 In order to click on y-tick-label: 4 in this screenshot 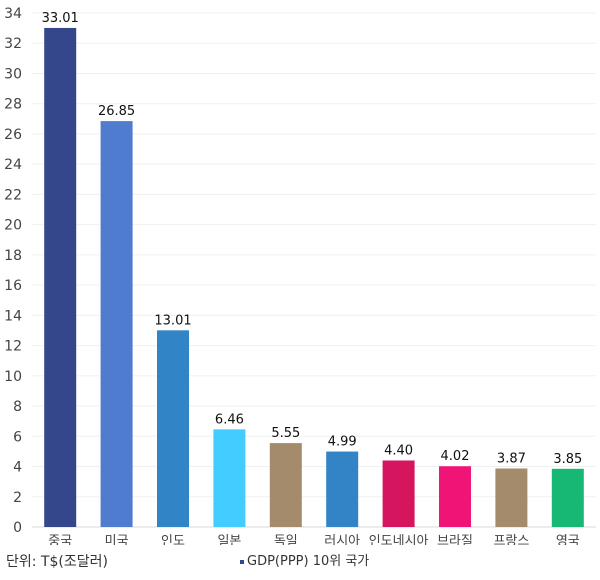, I will do `click(17, 468)`.